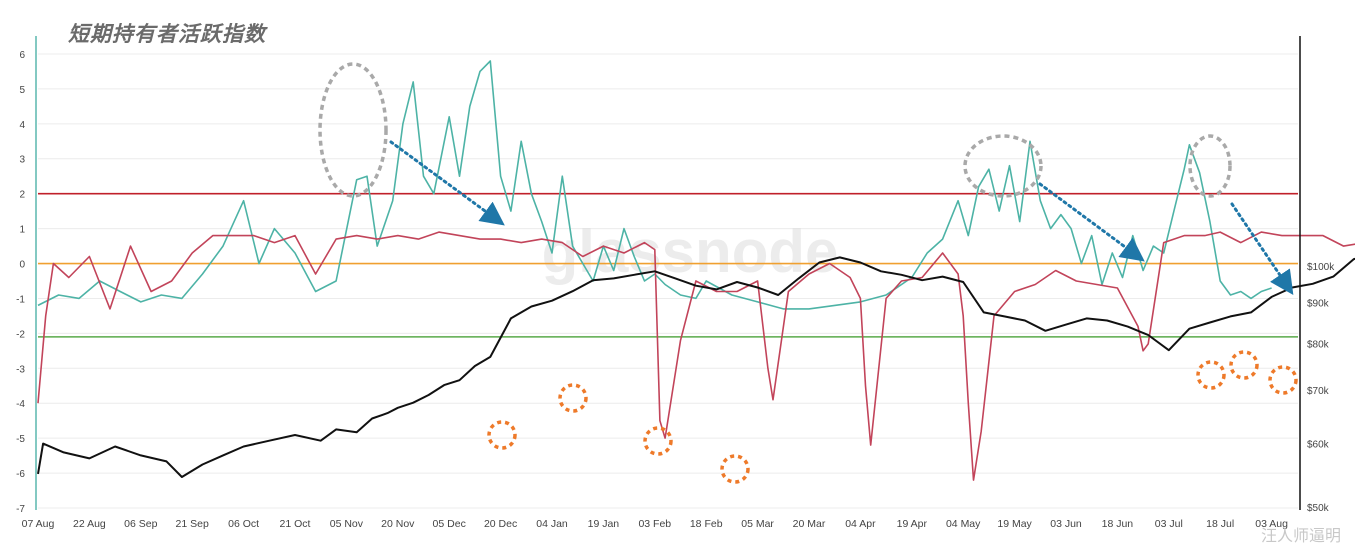  What do you see at coordinates (140, 524) in the screenshot?
I see `x-tick-label: 06 Sep` at bounding box center [140, 524].